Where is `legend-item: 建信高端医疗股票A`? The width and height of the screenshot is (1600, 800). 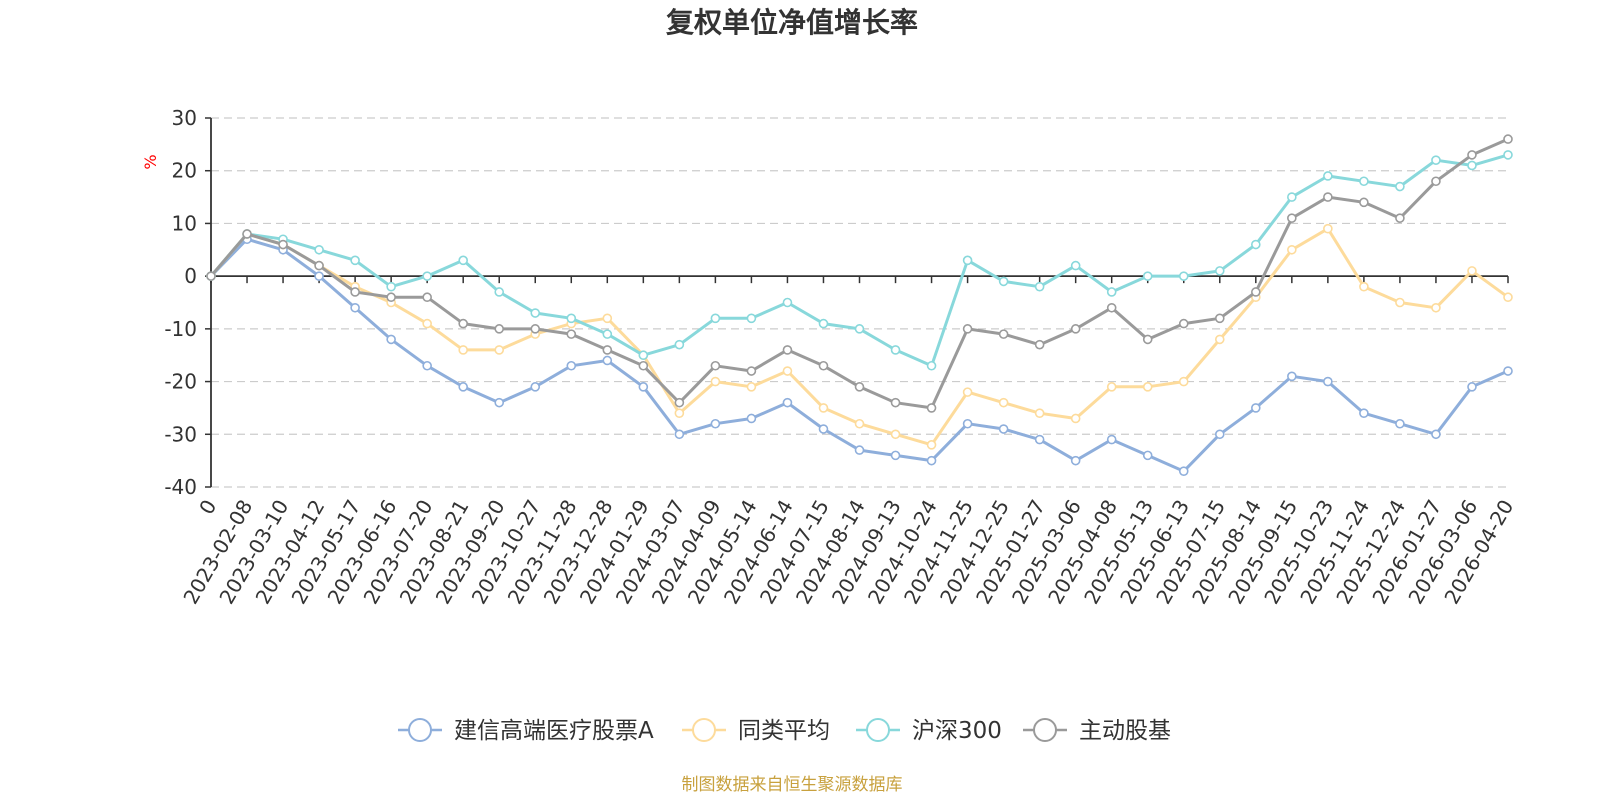 legend-item: 建信高端医疗股票A is located at coordinates (526, 731).